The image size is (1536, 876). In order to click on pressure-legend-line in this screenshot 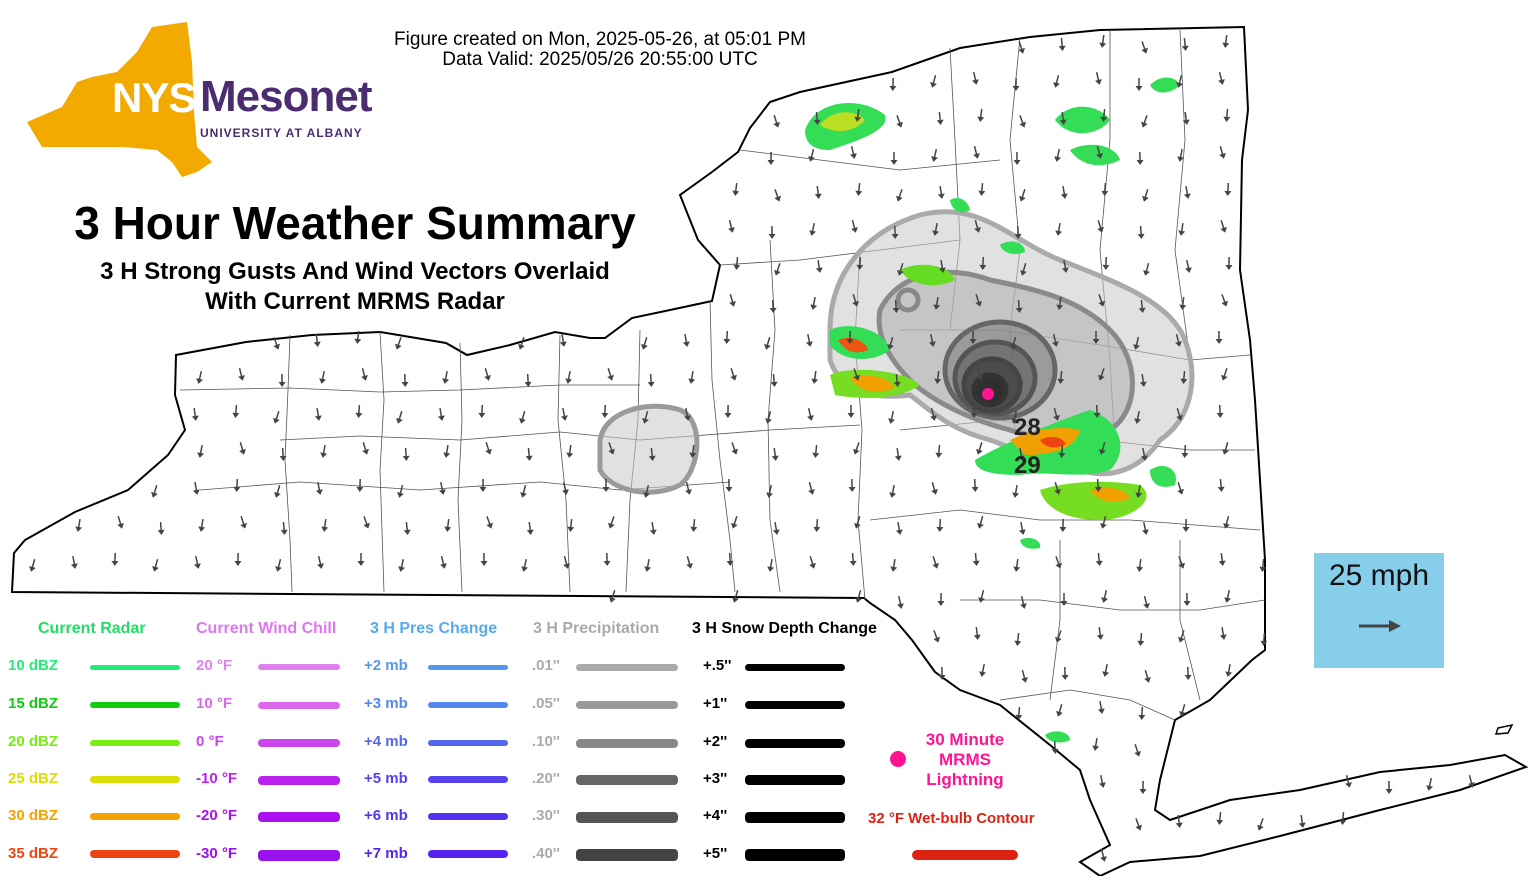, I will do `click(468, 705)`.